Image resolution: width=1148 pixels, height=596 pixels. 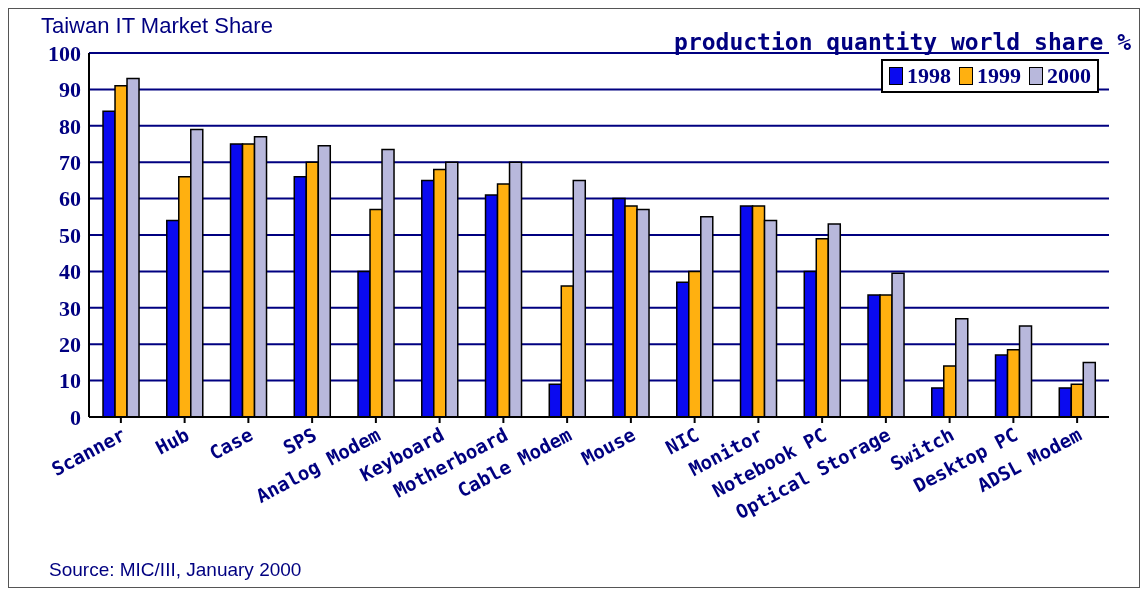 What do you see at coordinates (928, 76) in the screenshot?
I see `legend-label: 1998` at bounding box center [928, 76].